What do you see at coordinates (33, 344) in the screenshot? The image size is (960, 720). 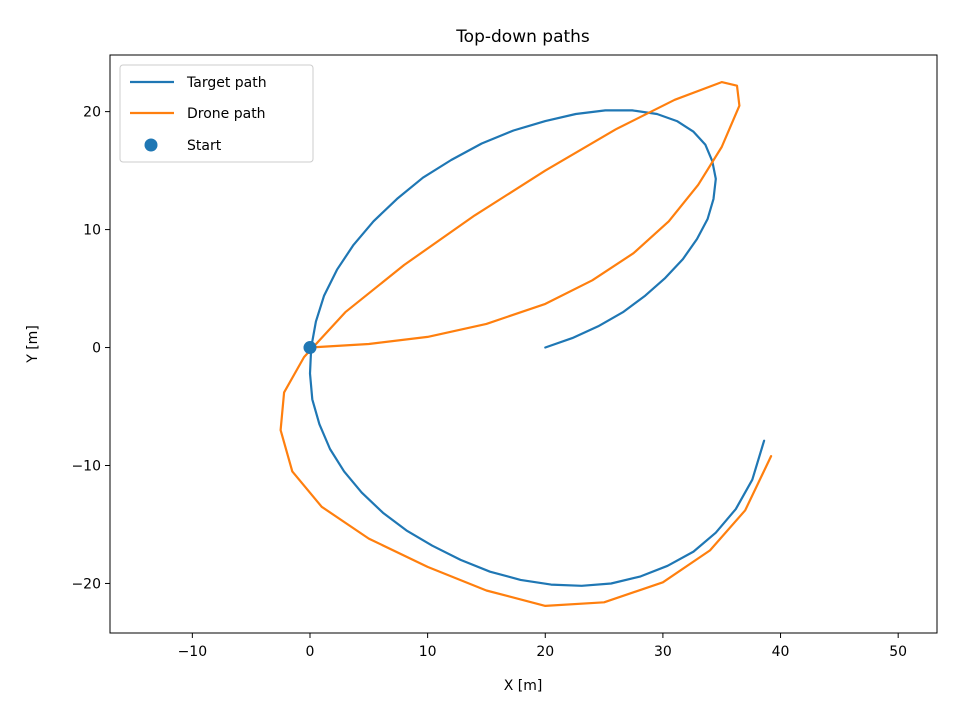 I see `y-axis-label: Y [m]` at bounding box center [33, 344].